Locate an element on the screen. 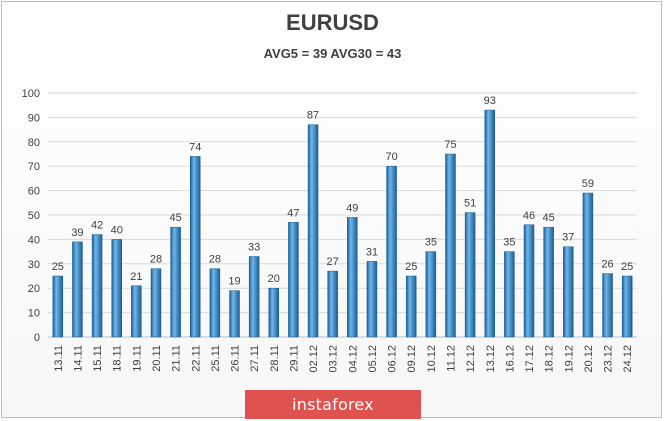  chart-title: EURUSD is located at coordinates (332, 22).